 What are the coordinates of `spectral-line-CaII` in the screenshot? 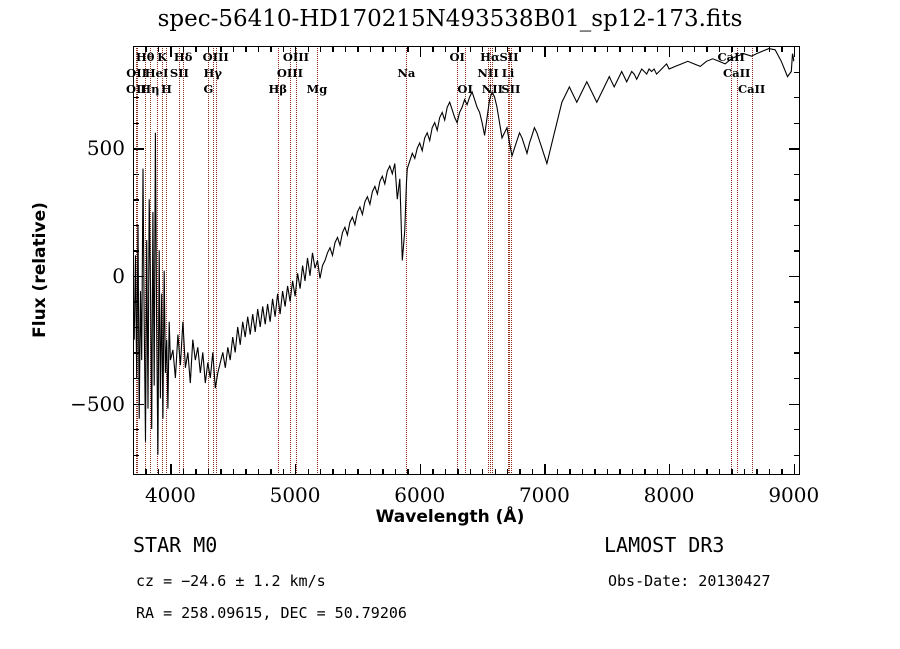 It's located at (737, 260).